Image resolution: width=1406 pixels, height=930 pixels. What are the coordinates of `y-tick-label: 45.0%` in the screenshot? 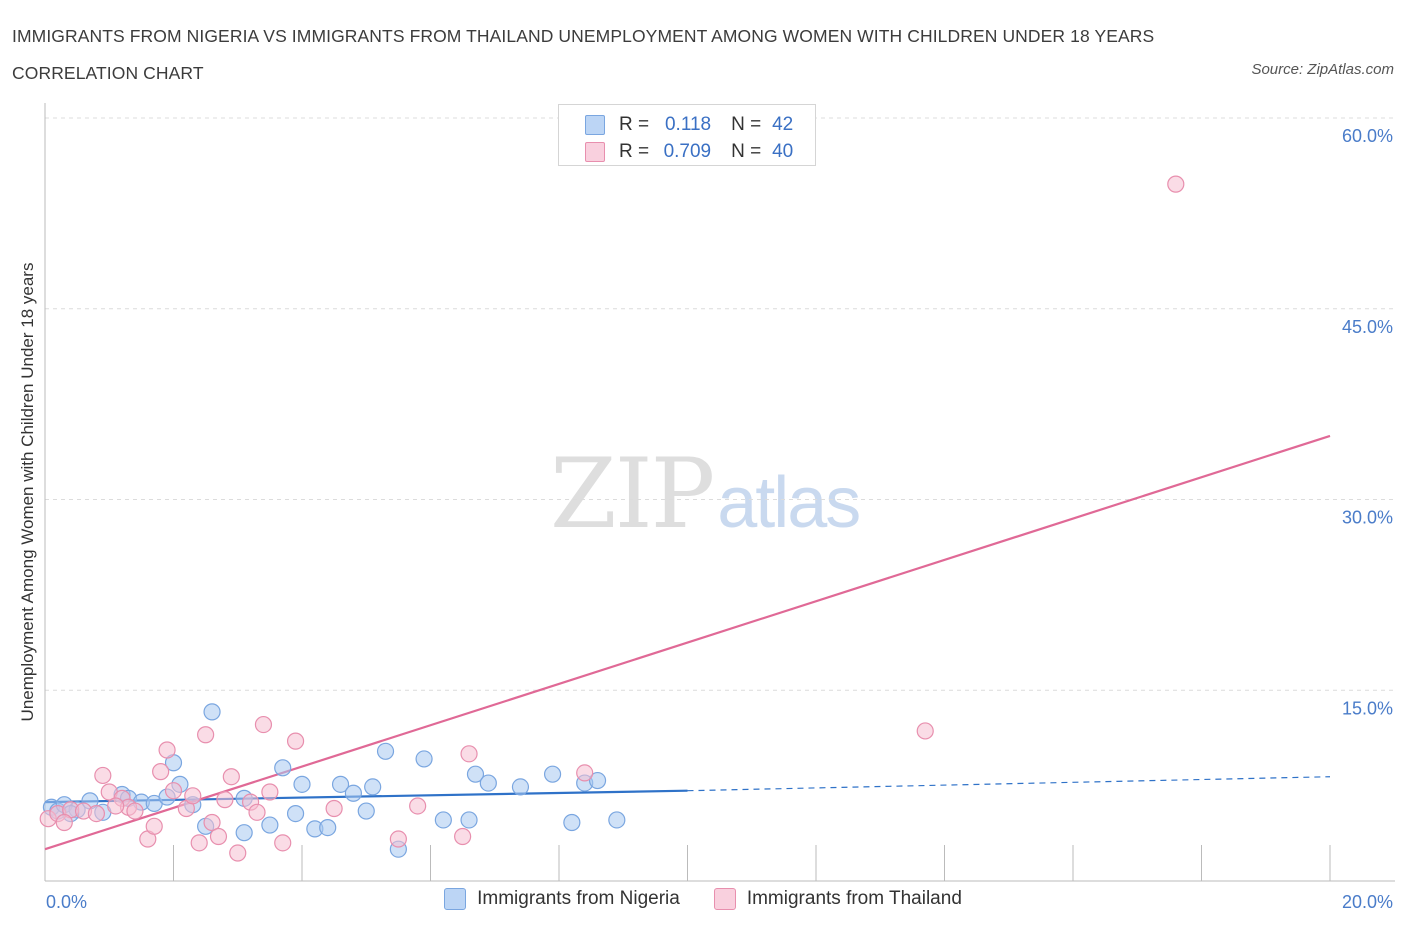 It's located at (1367, 327).